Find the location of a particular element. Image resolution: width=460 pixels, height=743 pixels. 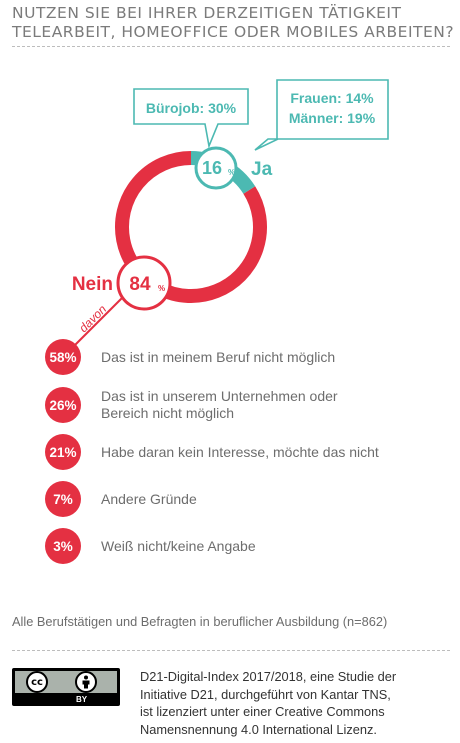

callout-buerojob: Bürojob: 30% is located at coordinates (191, 118).